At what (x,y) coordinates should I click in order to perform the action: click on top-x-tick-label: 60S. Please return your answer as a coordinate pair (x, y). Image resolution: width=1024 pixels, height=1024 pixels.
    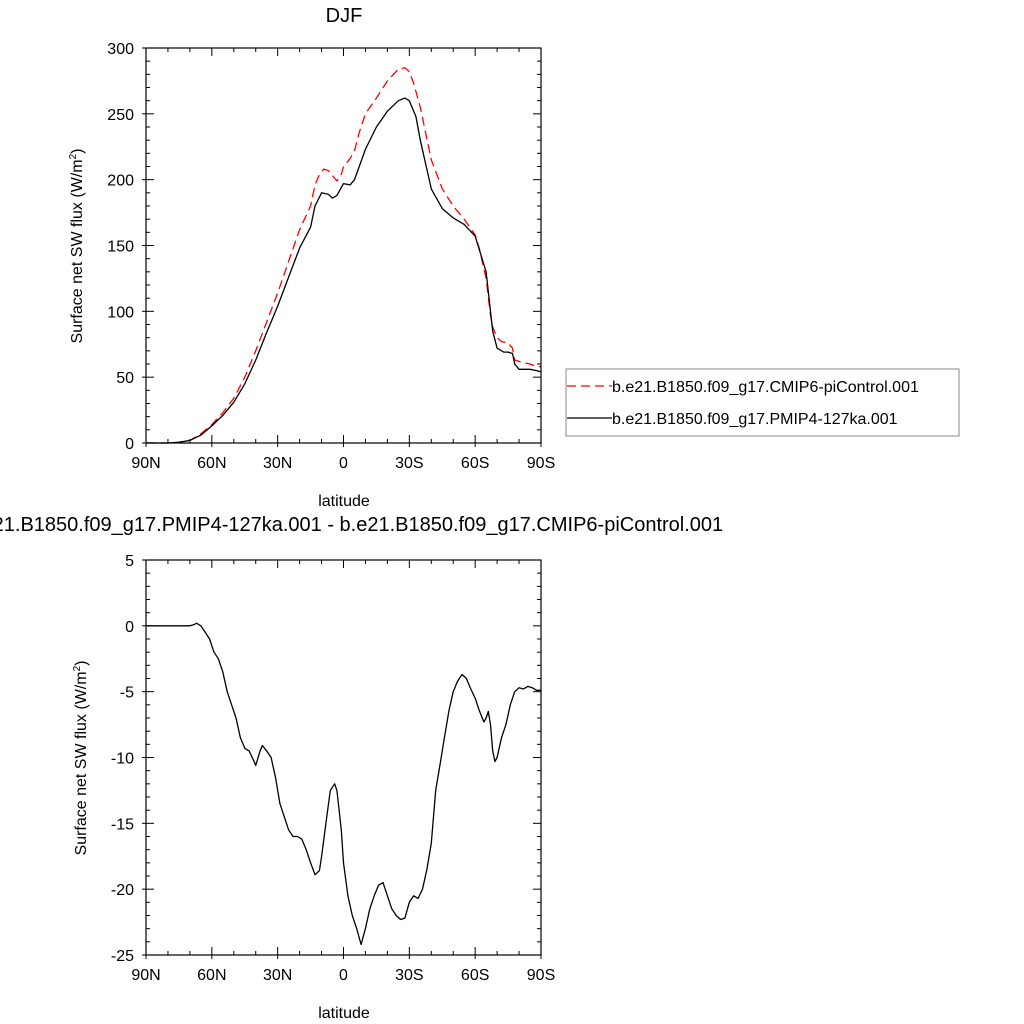
    Looking at the image, I should click on (475, 463).